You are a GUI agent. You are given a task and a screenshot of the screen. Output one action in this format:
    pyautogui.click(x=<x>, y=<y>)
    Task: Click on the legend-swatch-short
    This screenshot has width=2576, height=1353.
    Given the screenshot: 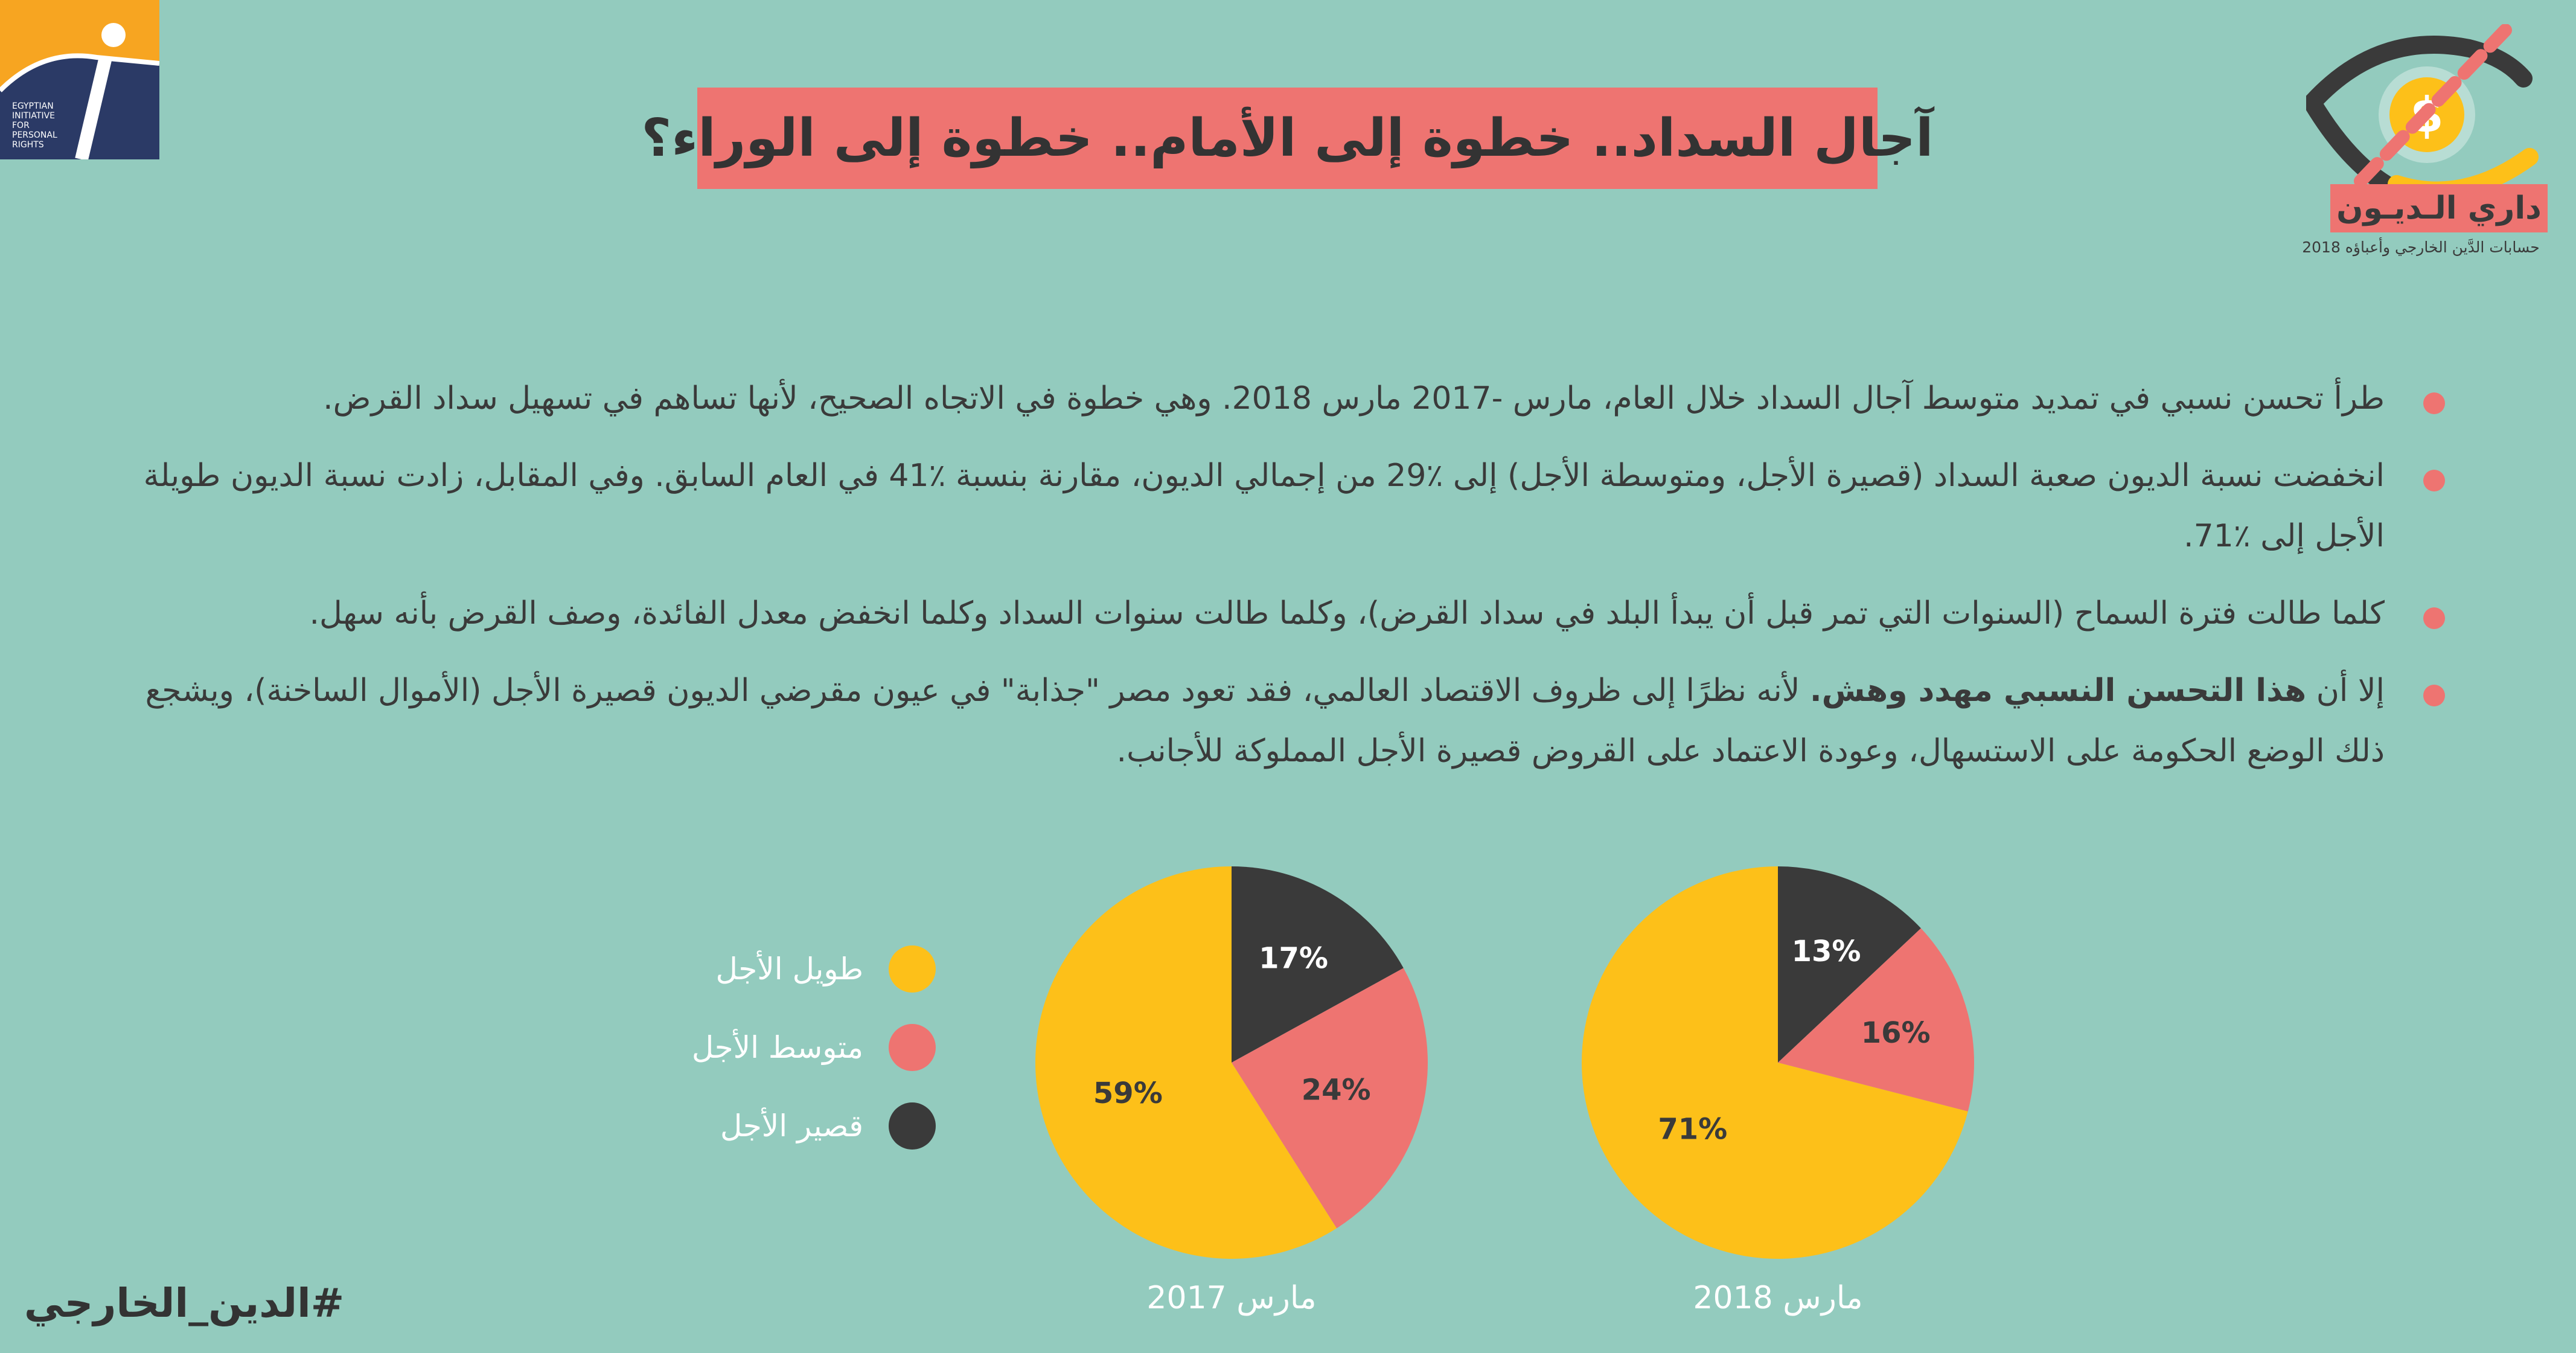 What is the action you would take?
    pyautogui.click(x=913, y=1126)
    